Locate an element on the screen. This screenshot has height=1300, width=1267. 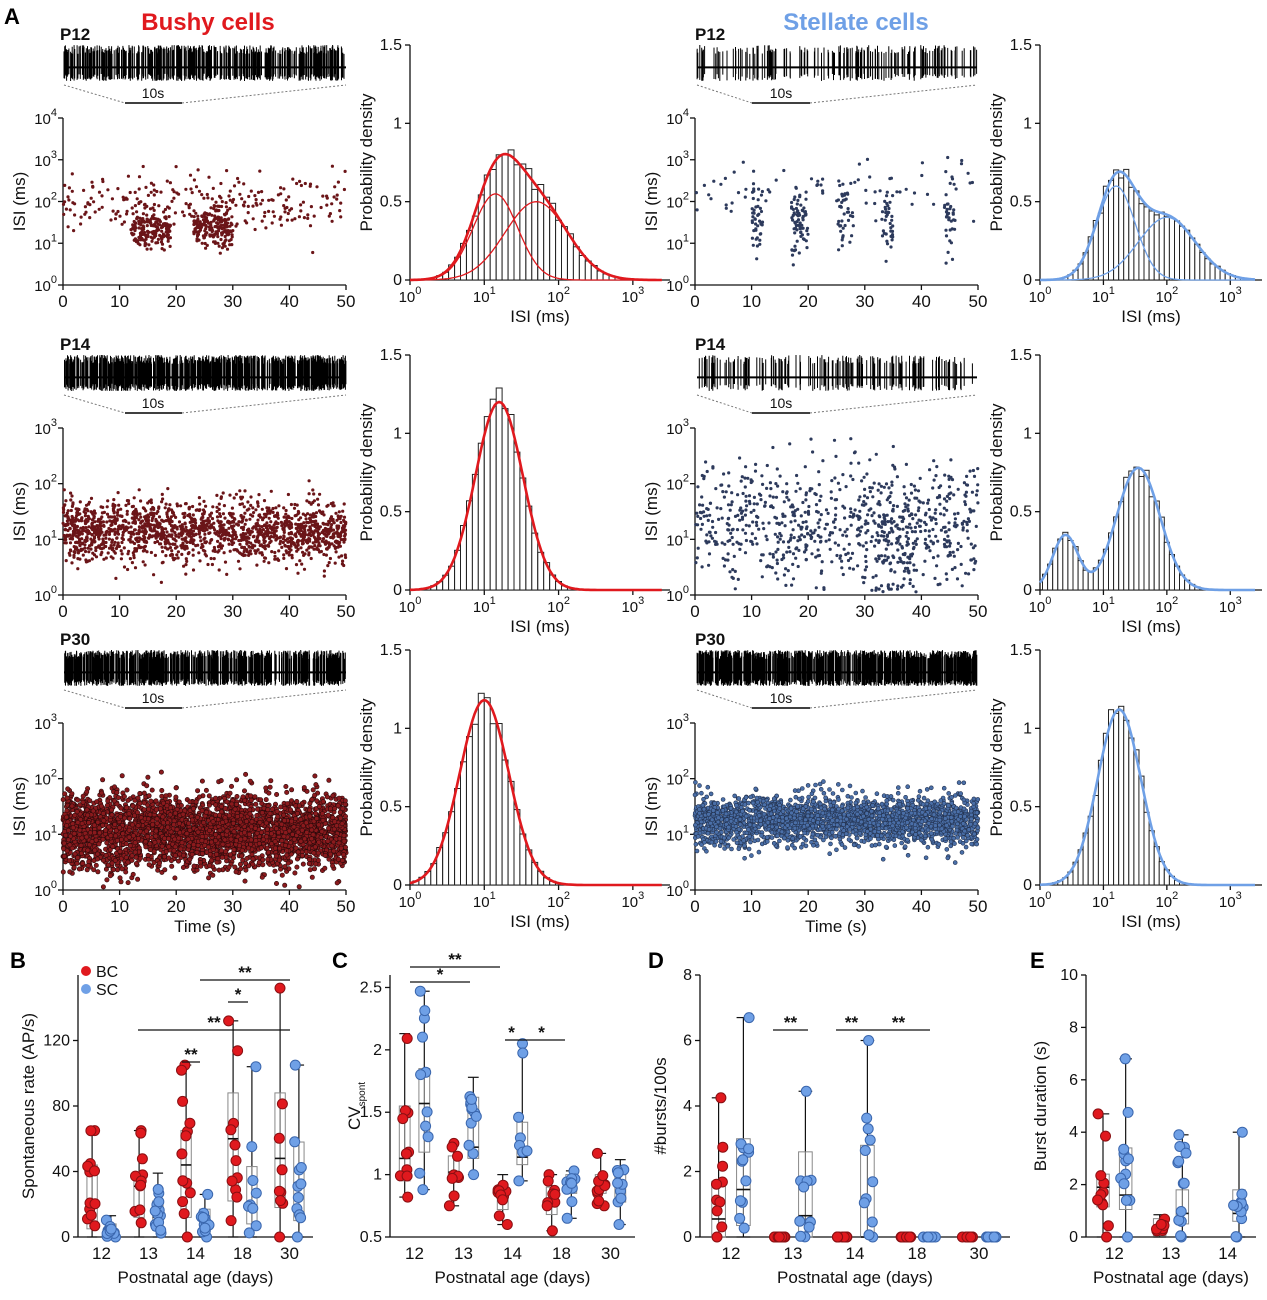
raster-y-tick-label: 10⁴ is located at coordinates (677, 117).